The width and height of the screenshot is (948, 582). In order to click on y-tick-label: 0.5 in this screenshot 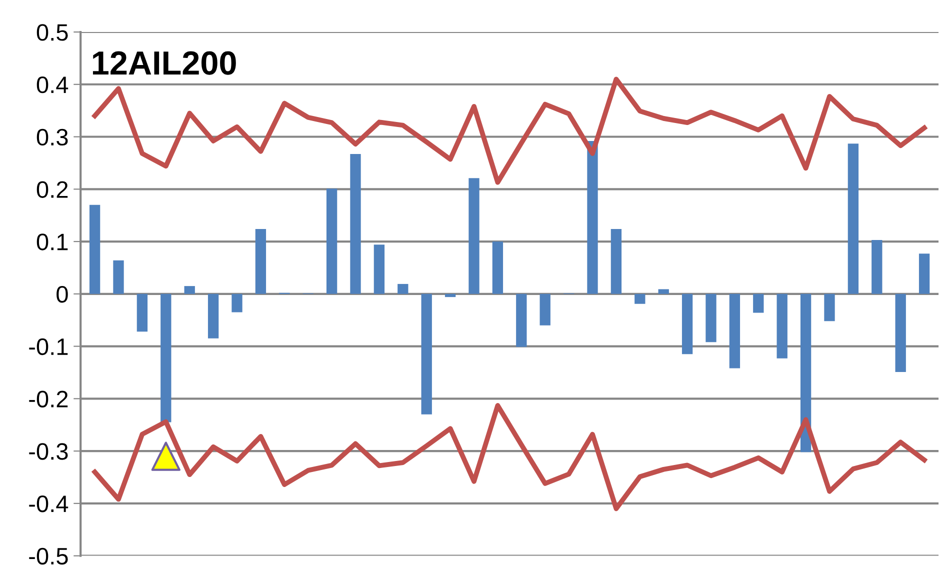, I will do `click(52, 32)`.